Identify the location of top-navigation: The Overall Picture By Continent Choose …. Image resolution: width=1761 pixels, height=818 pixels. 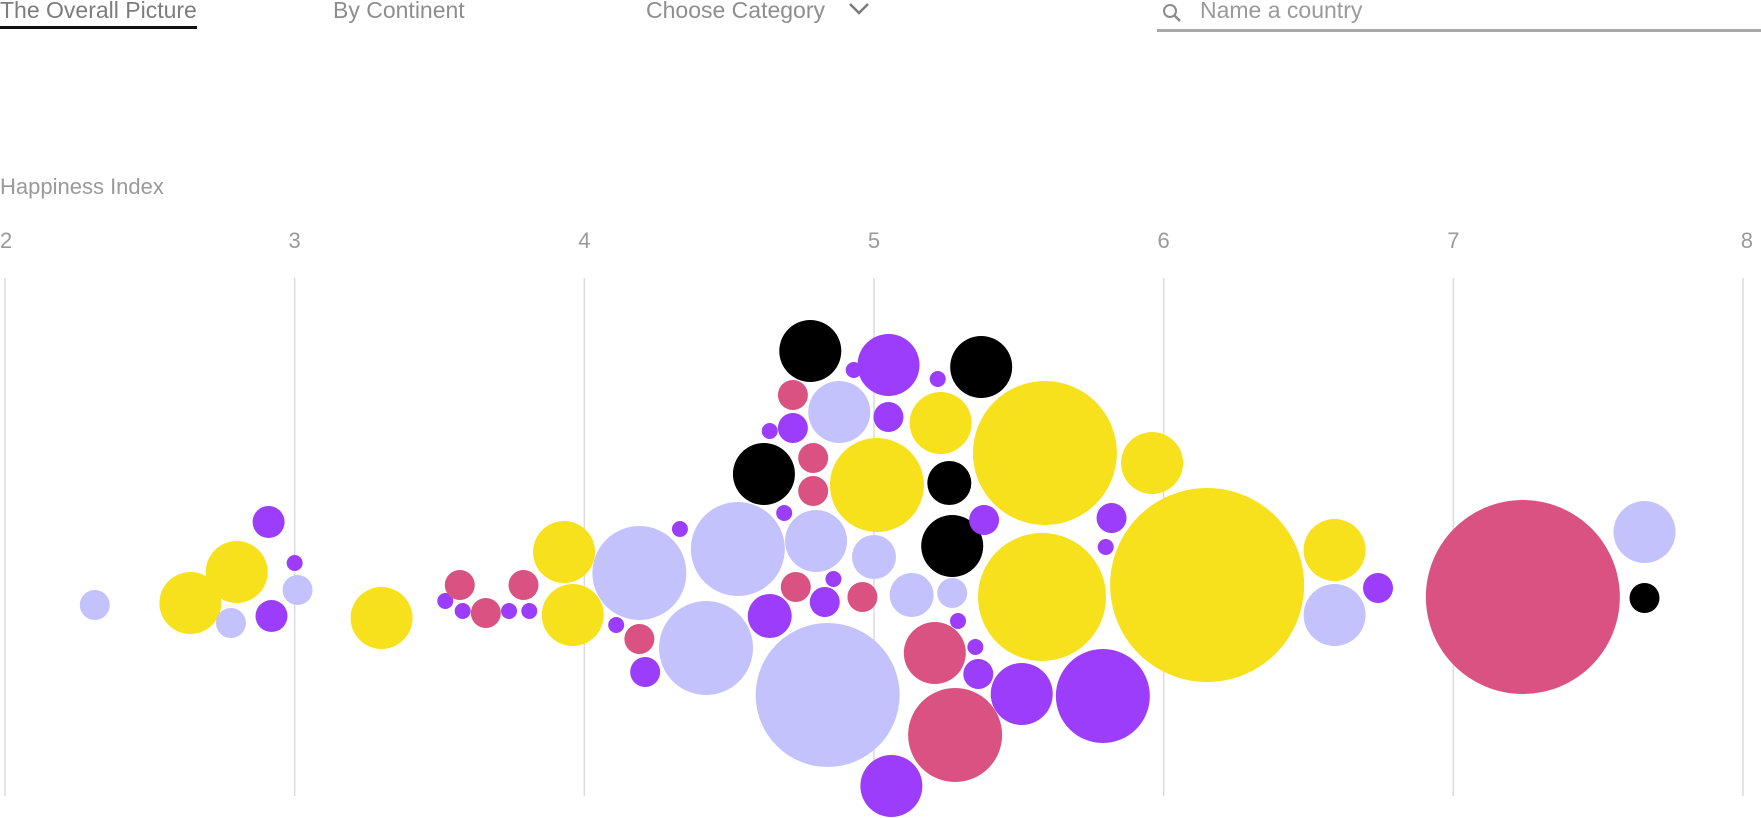
(880, 20).